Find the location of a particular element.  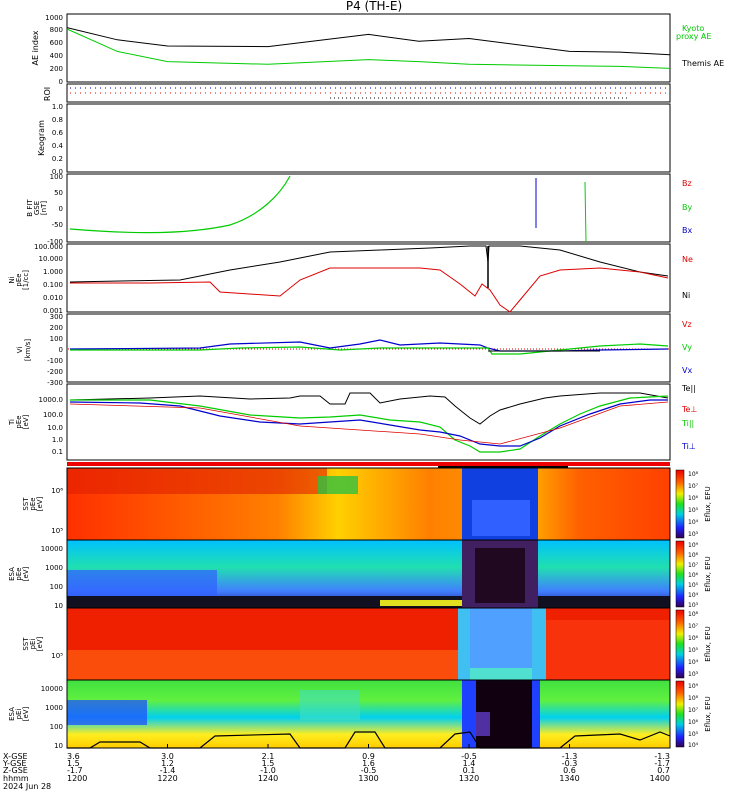

ti-ytick: 100.0 is located at coordinates (53, 415).